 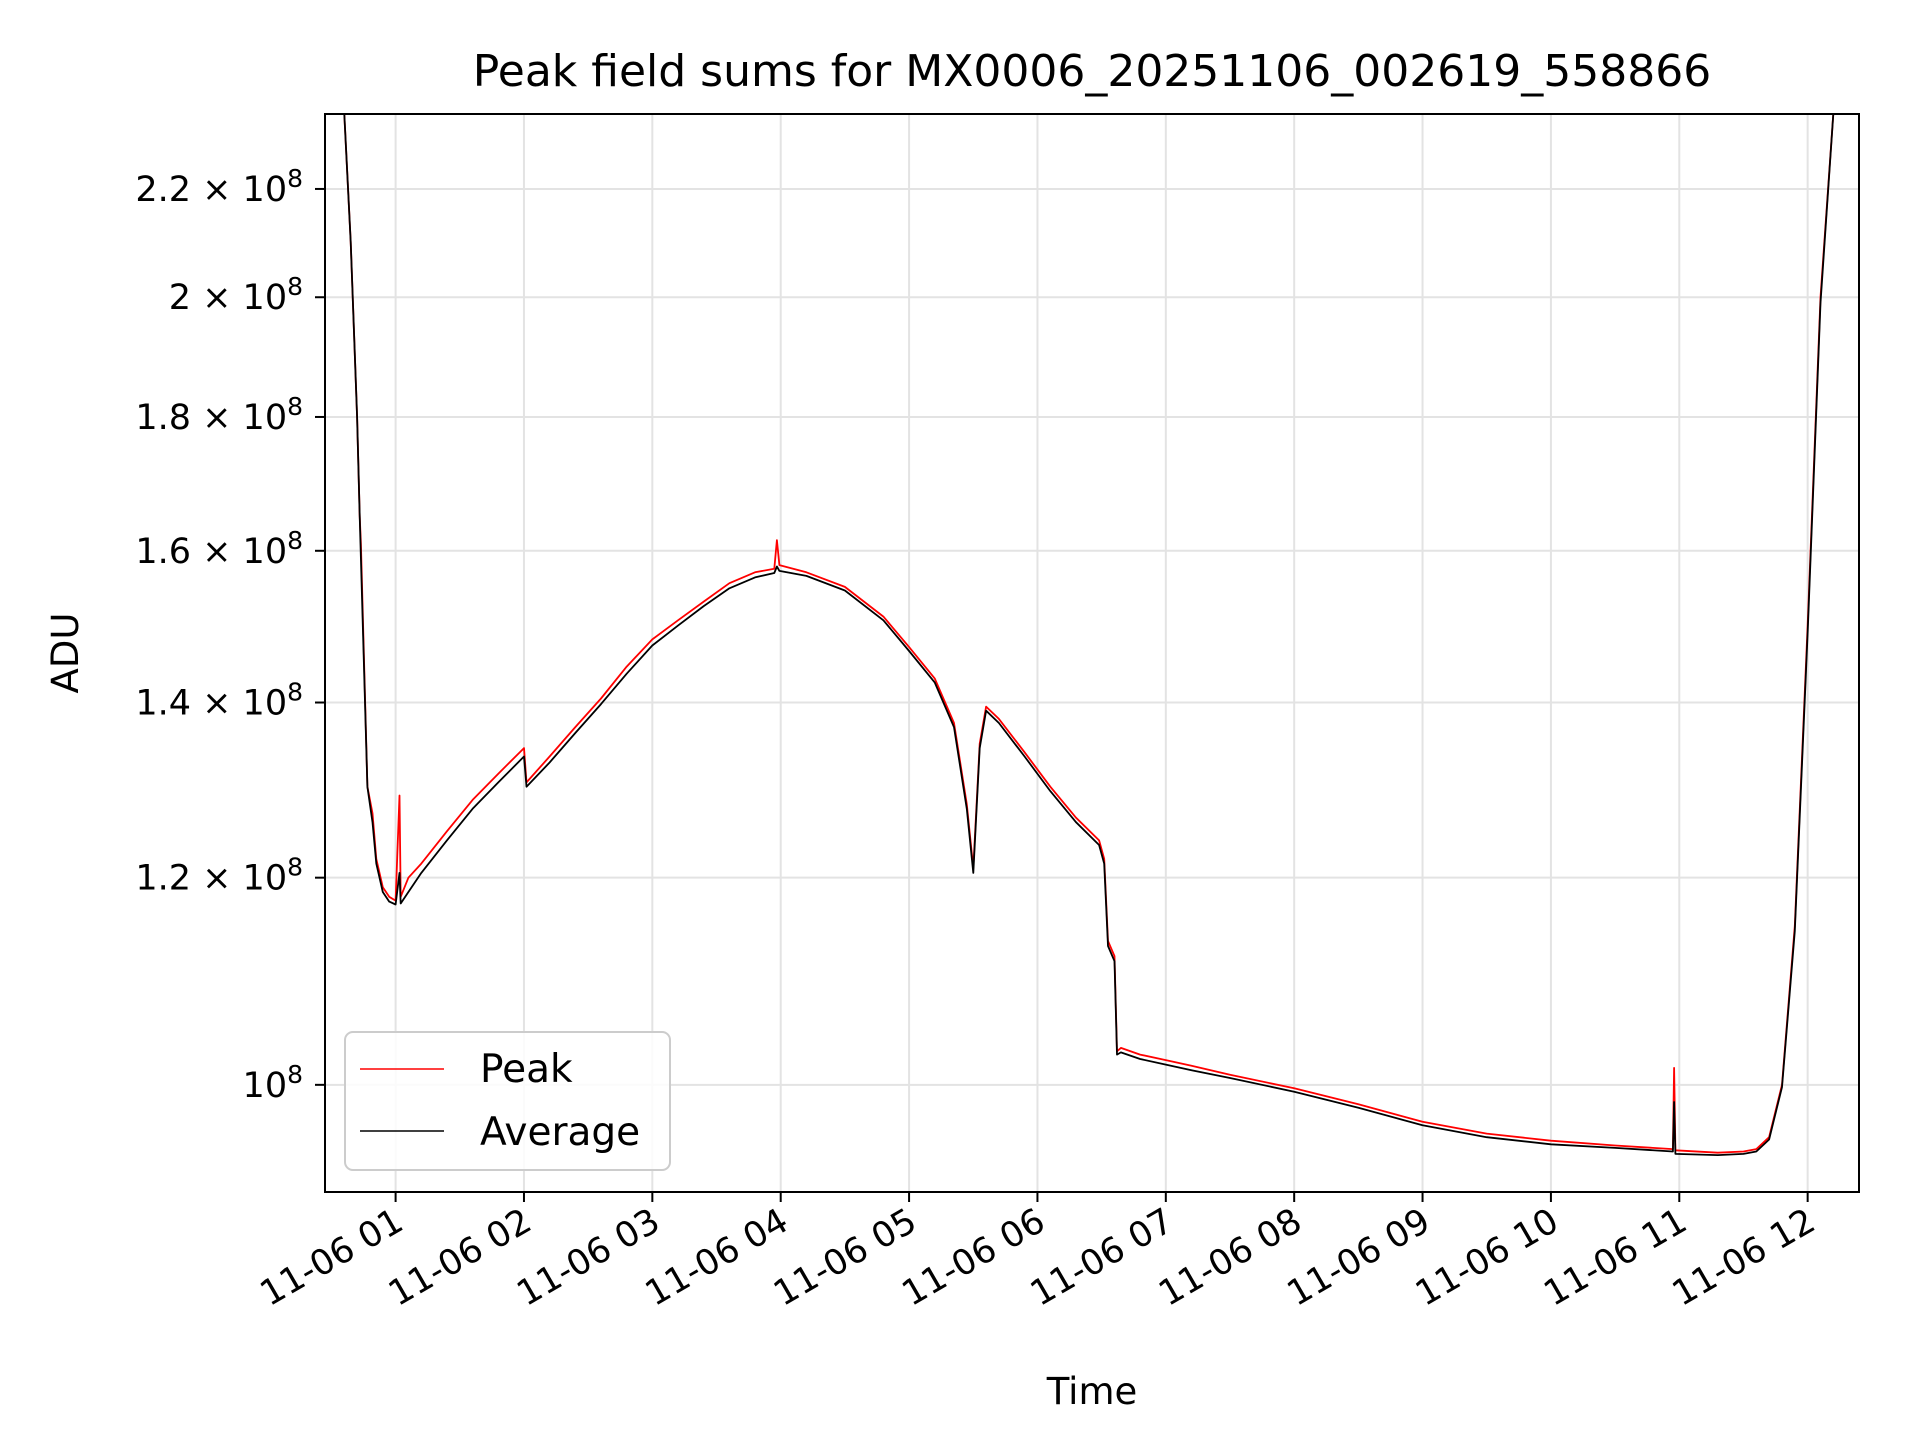 What do you see at coordinates (219, 876) in the screenshot?
I see `y-tick-label: 1.2 × 108` at bounding box center [219, 876].